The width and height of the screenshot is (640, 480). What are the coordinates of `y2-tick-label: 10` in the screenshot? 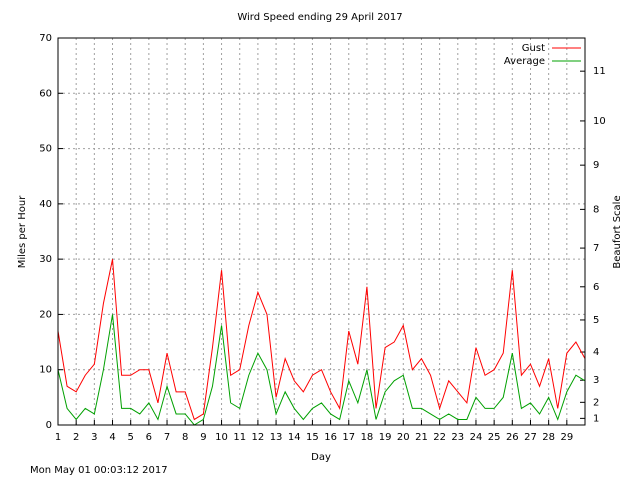 It's located at (599, 121).